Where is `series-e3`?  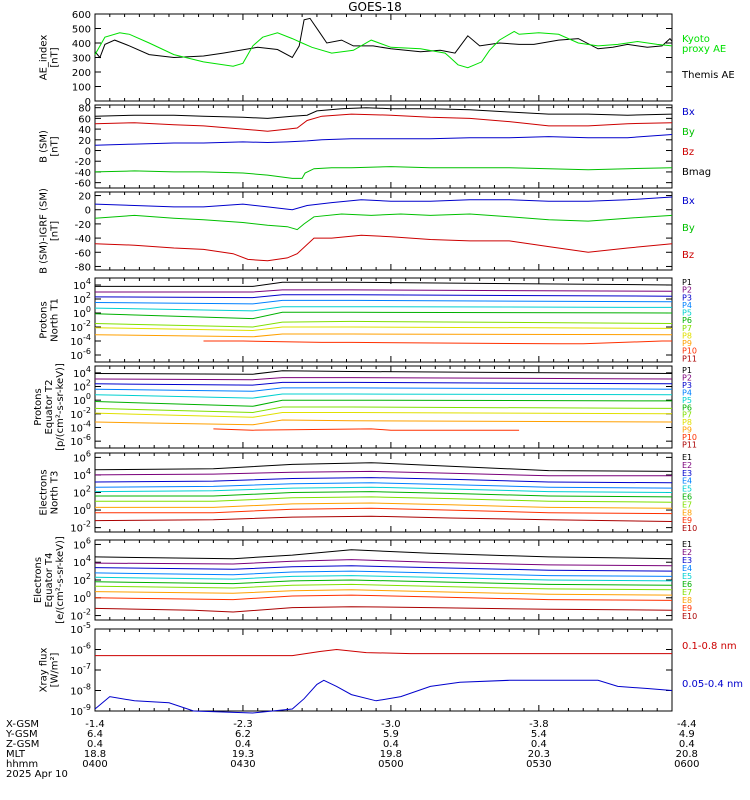 series-e3 is located at coordinates (383, 480).